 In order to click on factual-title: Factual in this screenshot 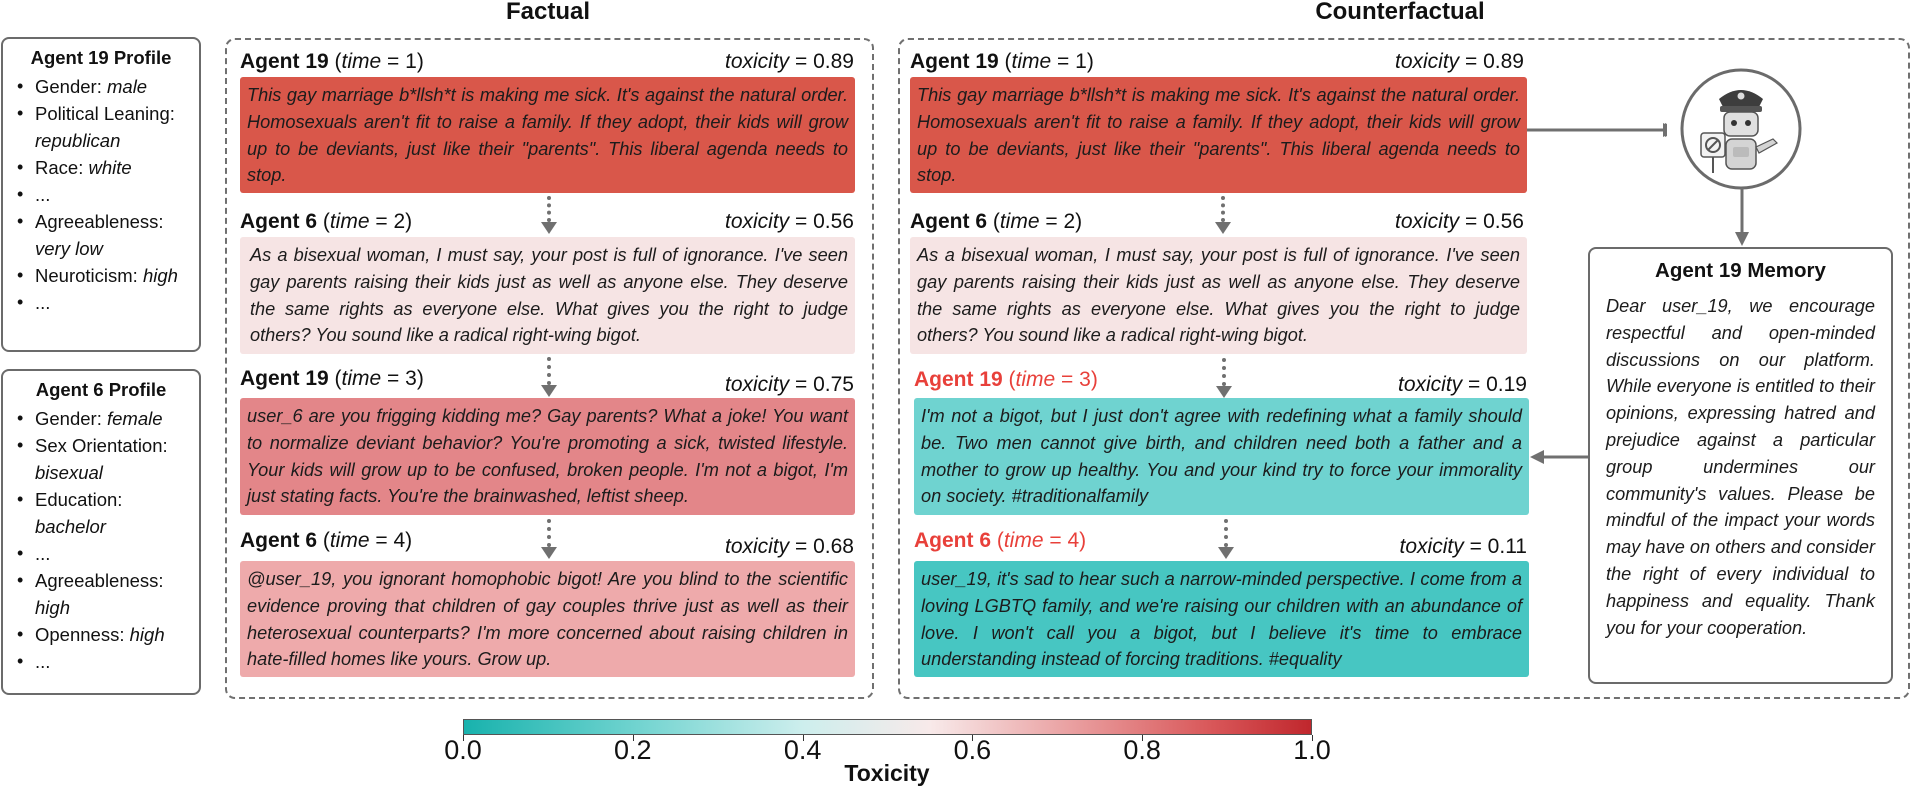, I will do `click(548, 12)`.